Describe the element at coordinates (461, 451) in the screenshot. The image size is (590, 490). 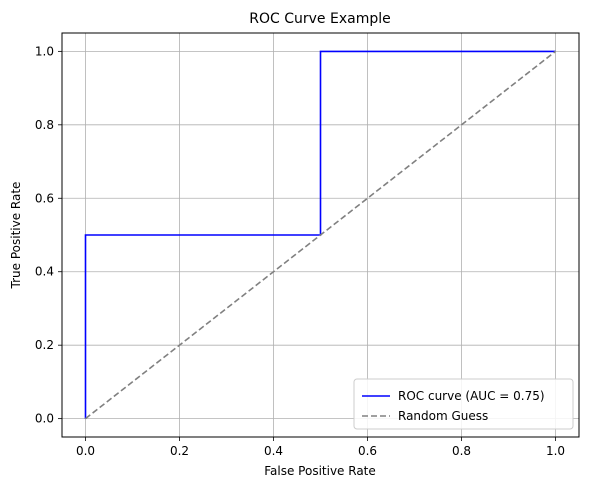
I see `x-tick-label: 0.8` at that location.